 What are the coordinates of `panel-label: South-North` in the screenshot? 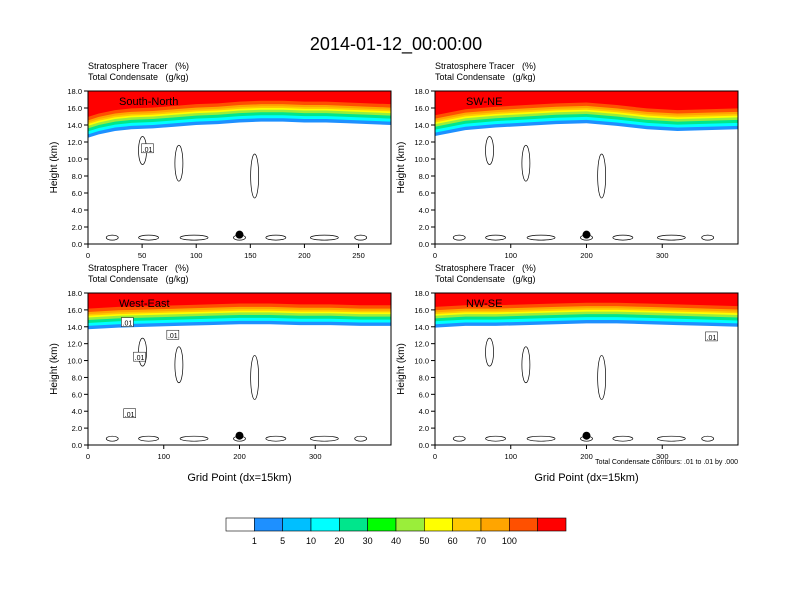 It's located at (148, 102).